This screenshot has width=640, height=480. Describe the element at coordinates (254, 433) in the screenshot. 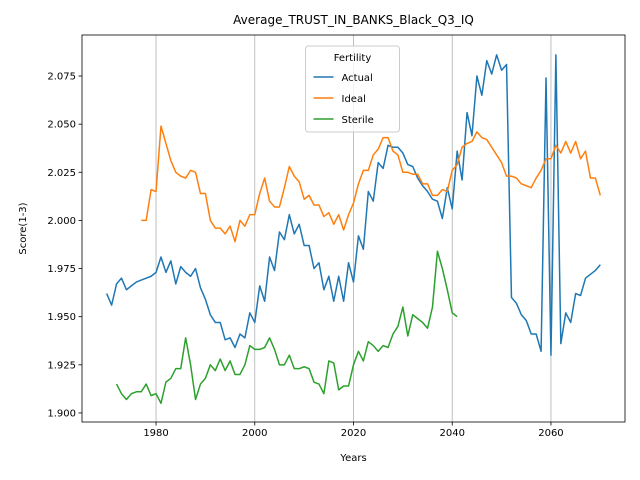

I see `x-tick-label: 2000` at that location.